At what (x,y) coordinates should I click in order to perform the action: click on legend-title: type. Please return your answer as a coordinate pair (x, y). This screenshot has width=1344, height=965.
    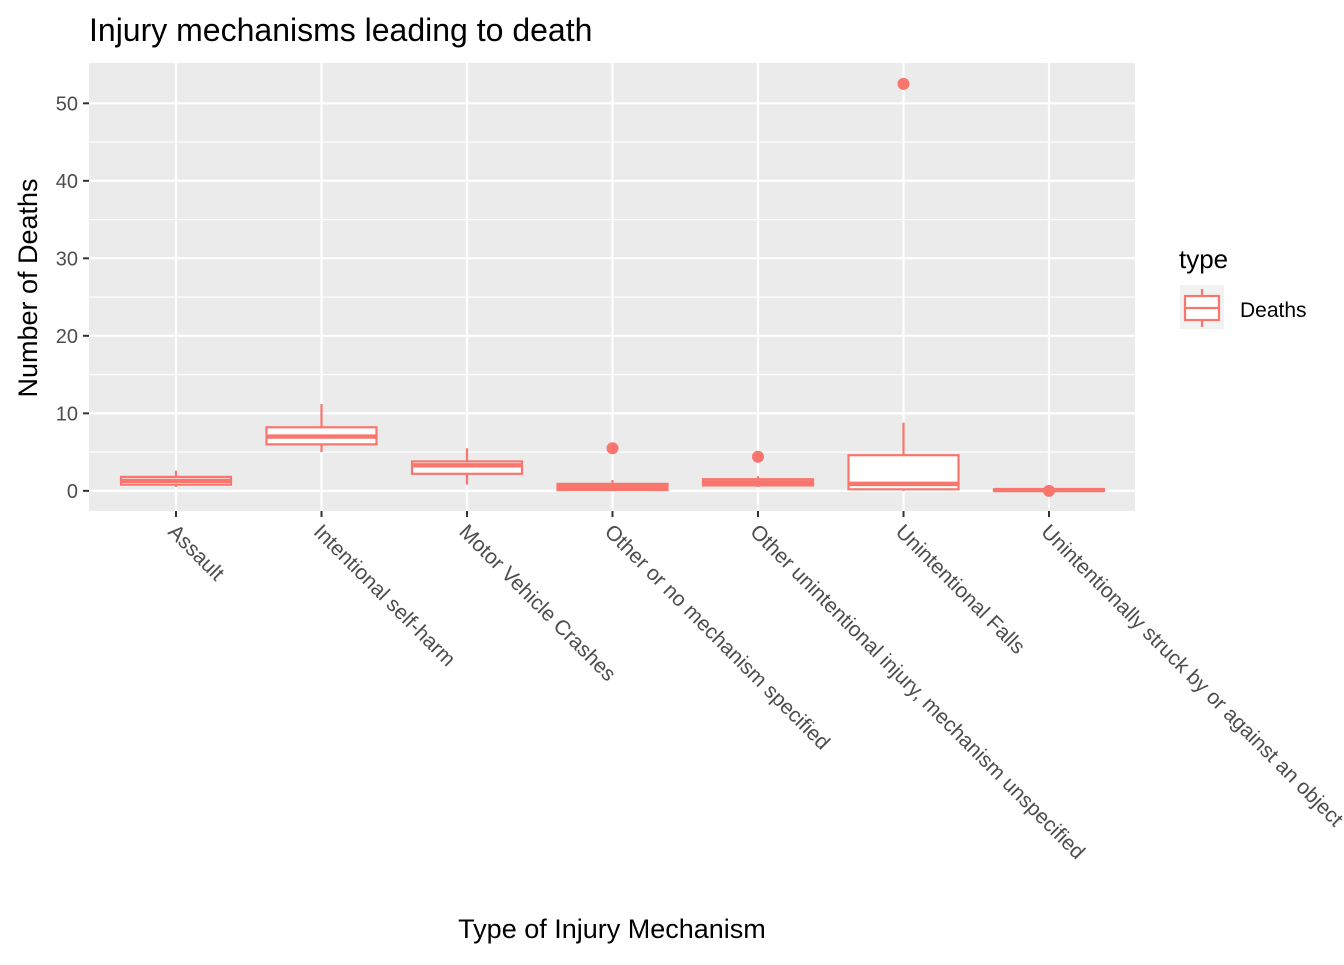
    Looking at the image, I should click on (1203, 259).